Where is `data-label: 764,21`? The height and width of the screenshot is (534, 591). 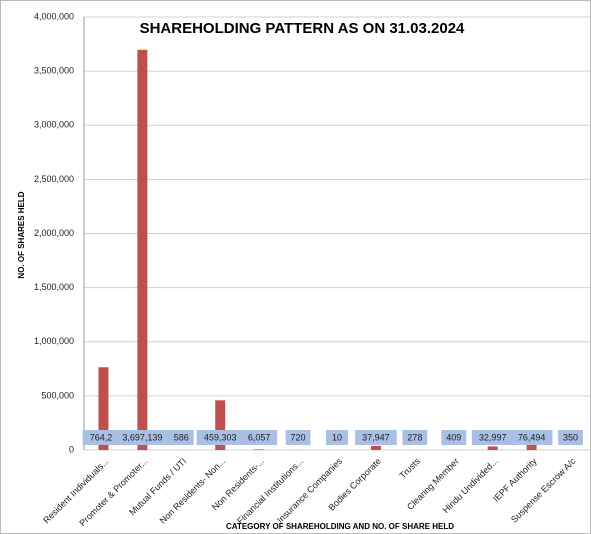
data-label: 764,21 is located at coordinates (104, 437).